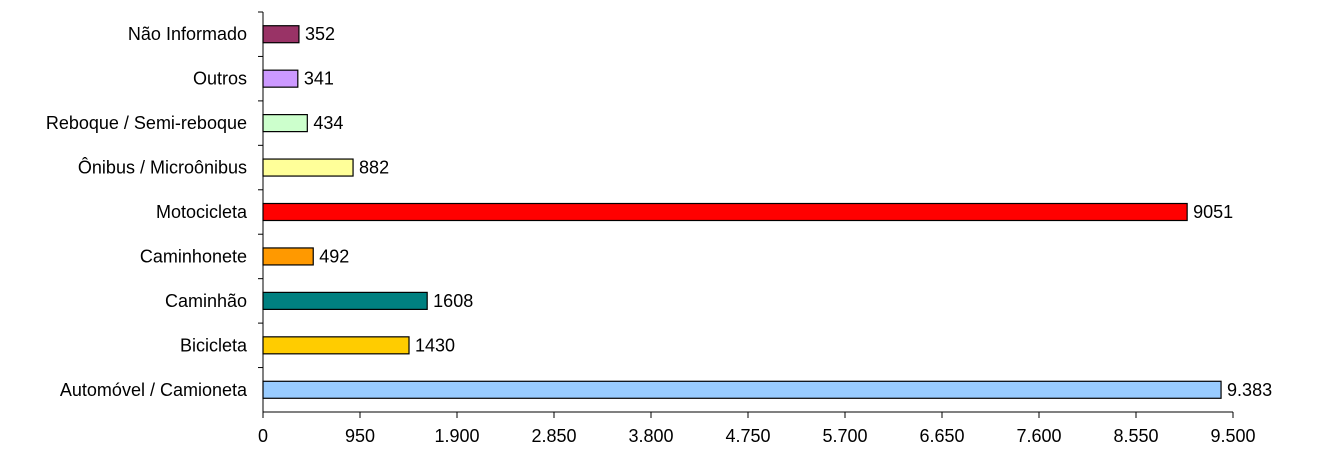  I want to click on x-tick-label-6: 5.700, so click(844, 436).